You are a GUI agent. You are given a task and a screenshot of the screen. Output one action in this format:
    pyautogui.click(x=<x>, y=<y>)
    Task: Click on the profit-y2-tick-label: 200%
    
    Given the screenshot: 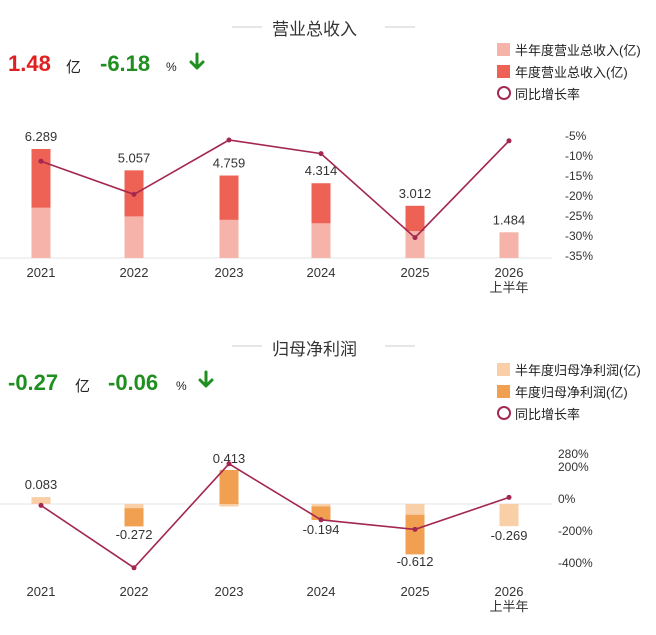 What is the action you would take?
    pyautogui.click(x=573, y=467)
    